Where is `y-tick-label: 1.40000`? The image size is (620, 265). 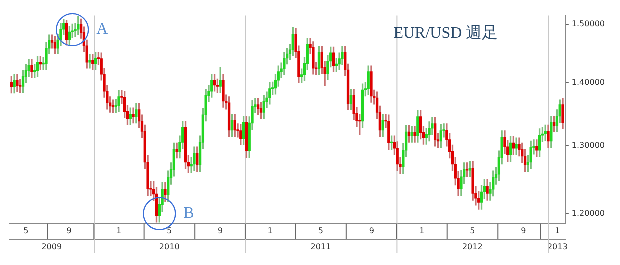 y-tick-label: 1.40000 is located at coordinates (589, 82).